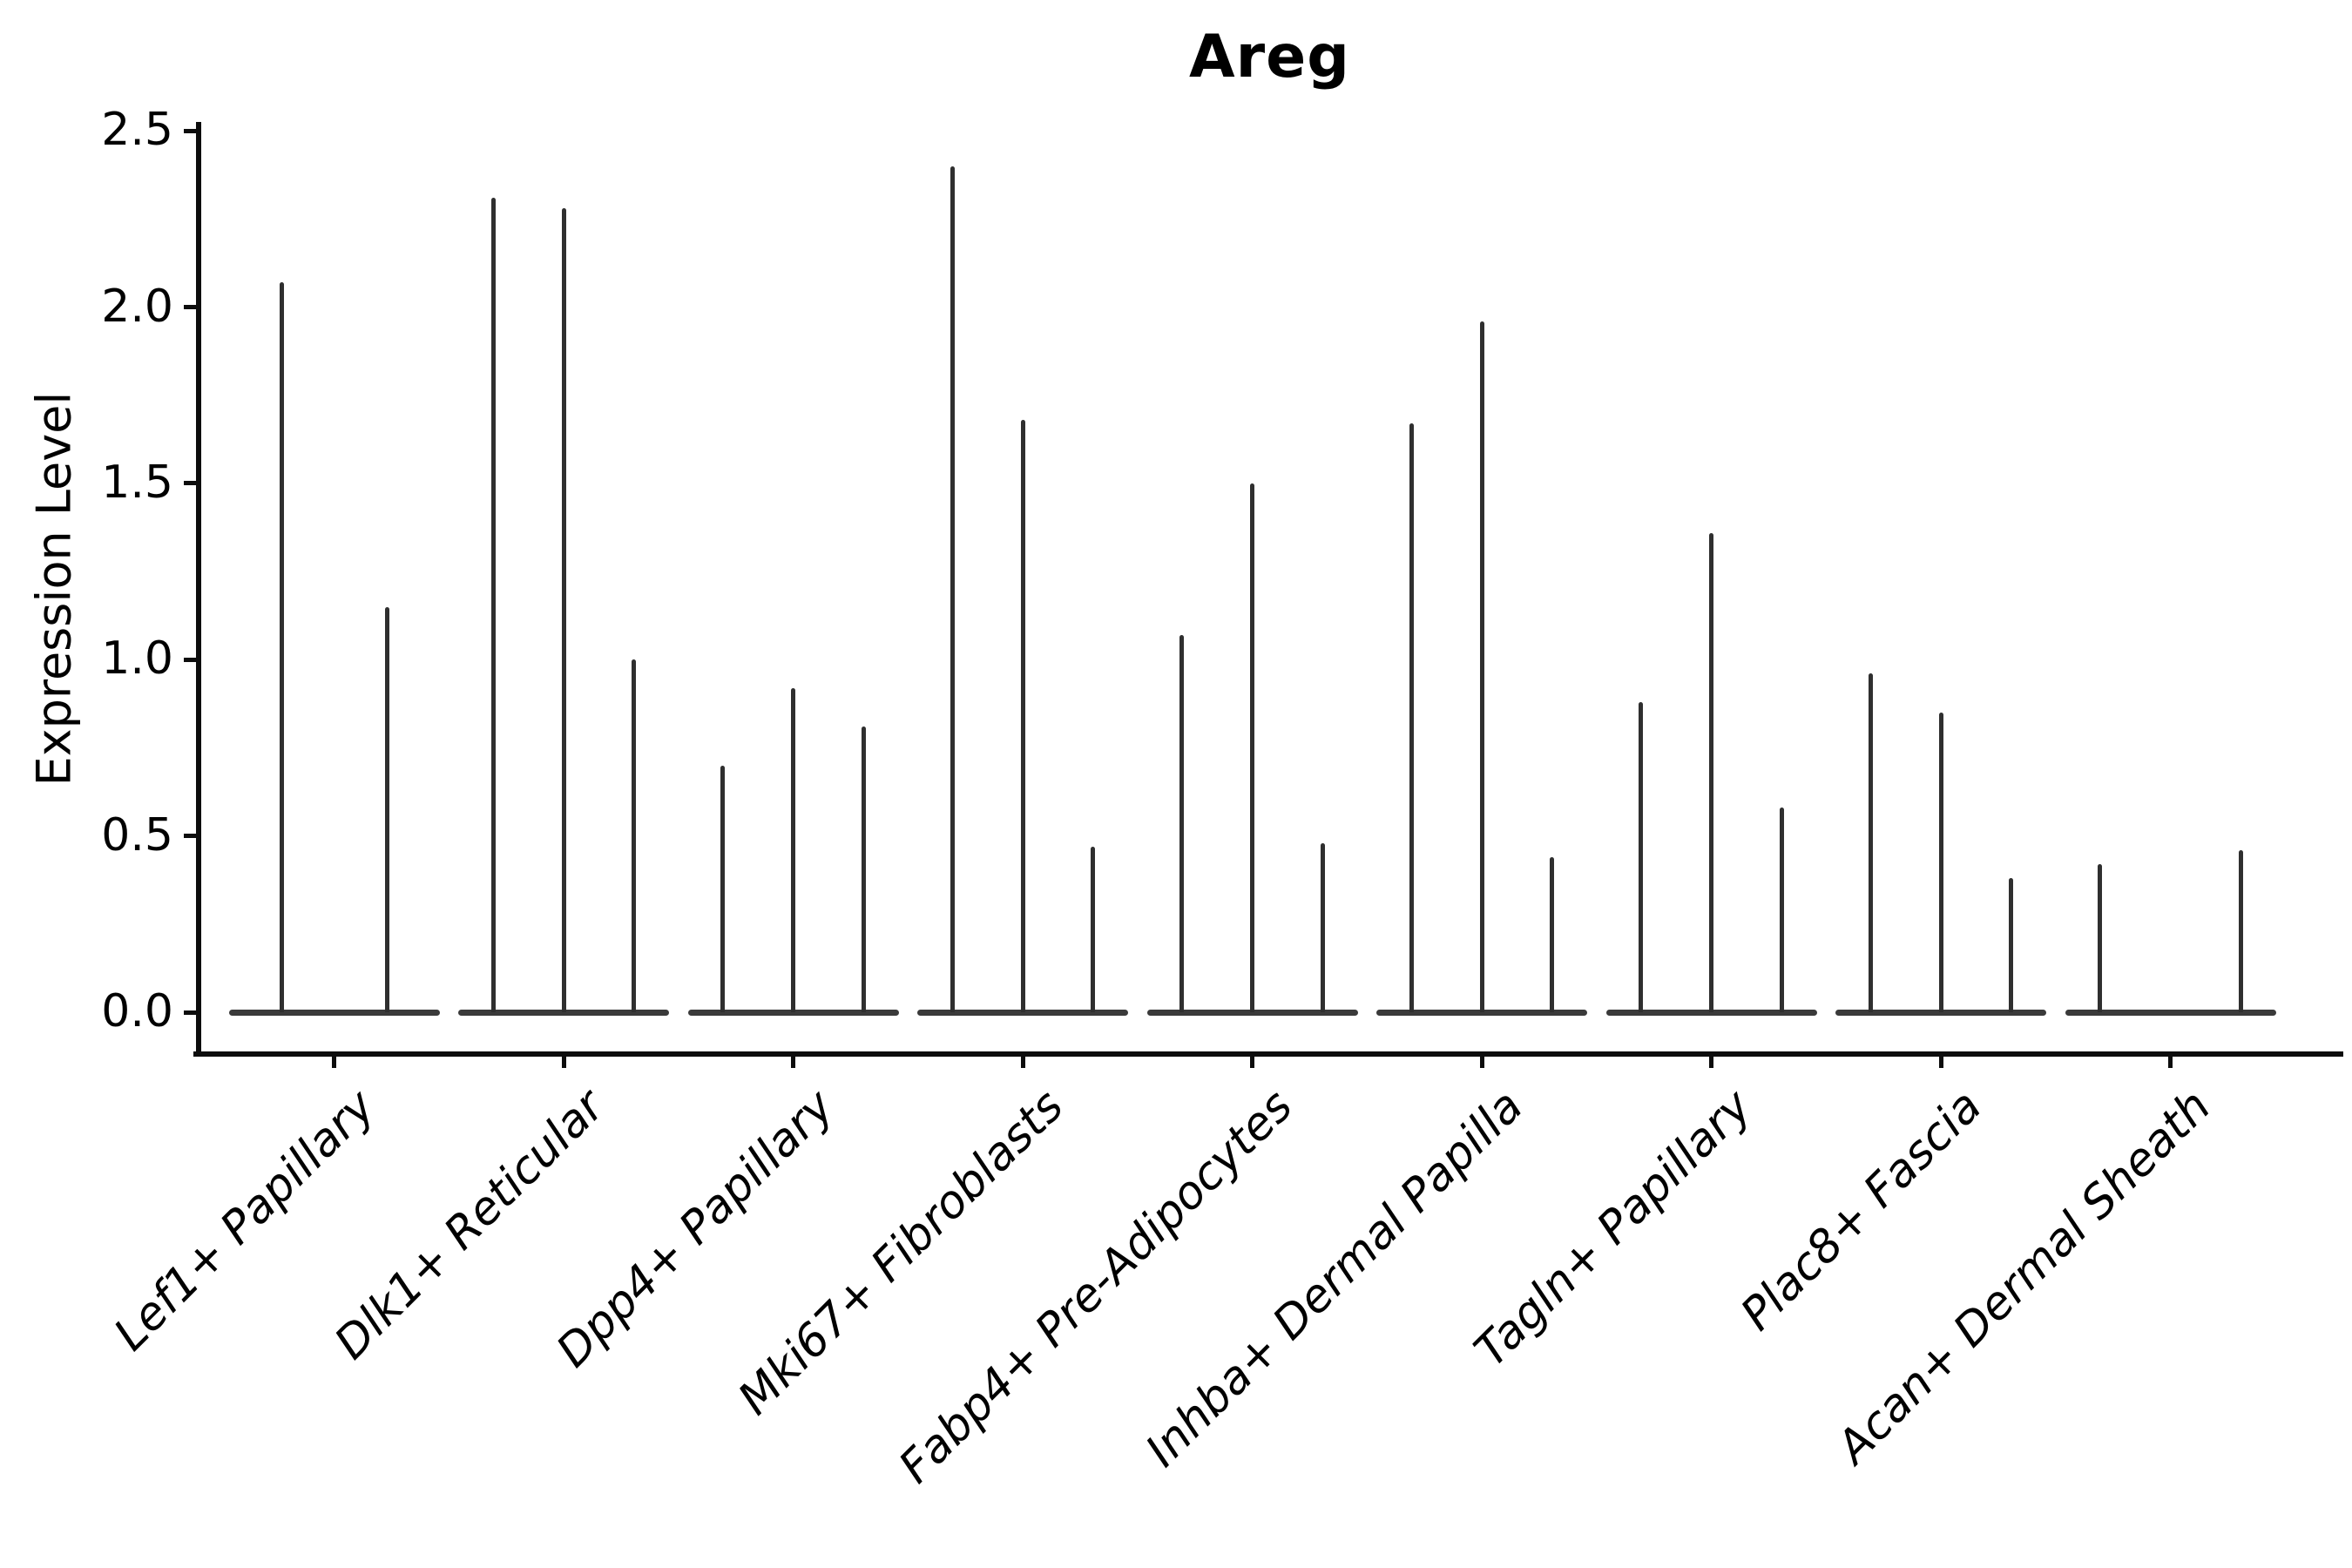 This screenshot has height=1568, width=2352. I want to click on x-tick-label: Inhba+ Dermal Papilla, so click(1334, 1278).